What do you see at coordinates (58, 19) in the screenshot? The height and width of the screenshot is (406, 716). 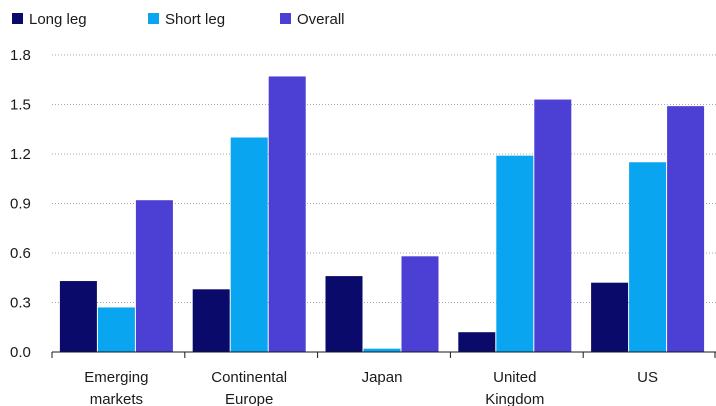 I see `legend-label: Long leg` at bounding box center [58, 19].